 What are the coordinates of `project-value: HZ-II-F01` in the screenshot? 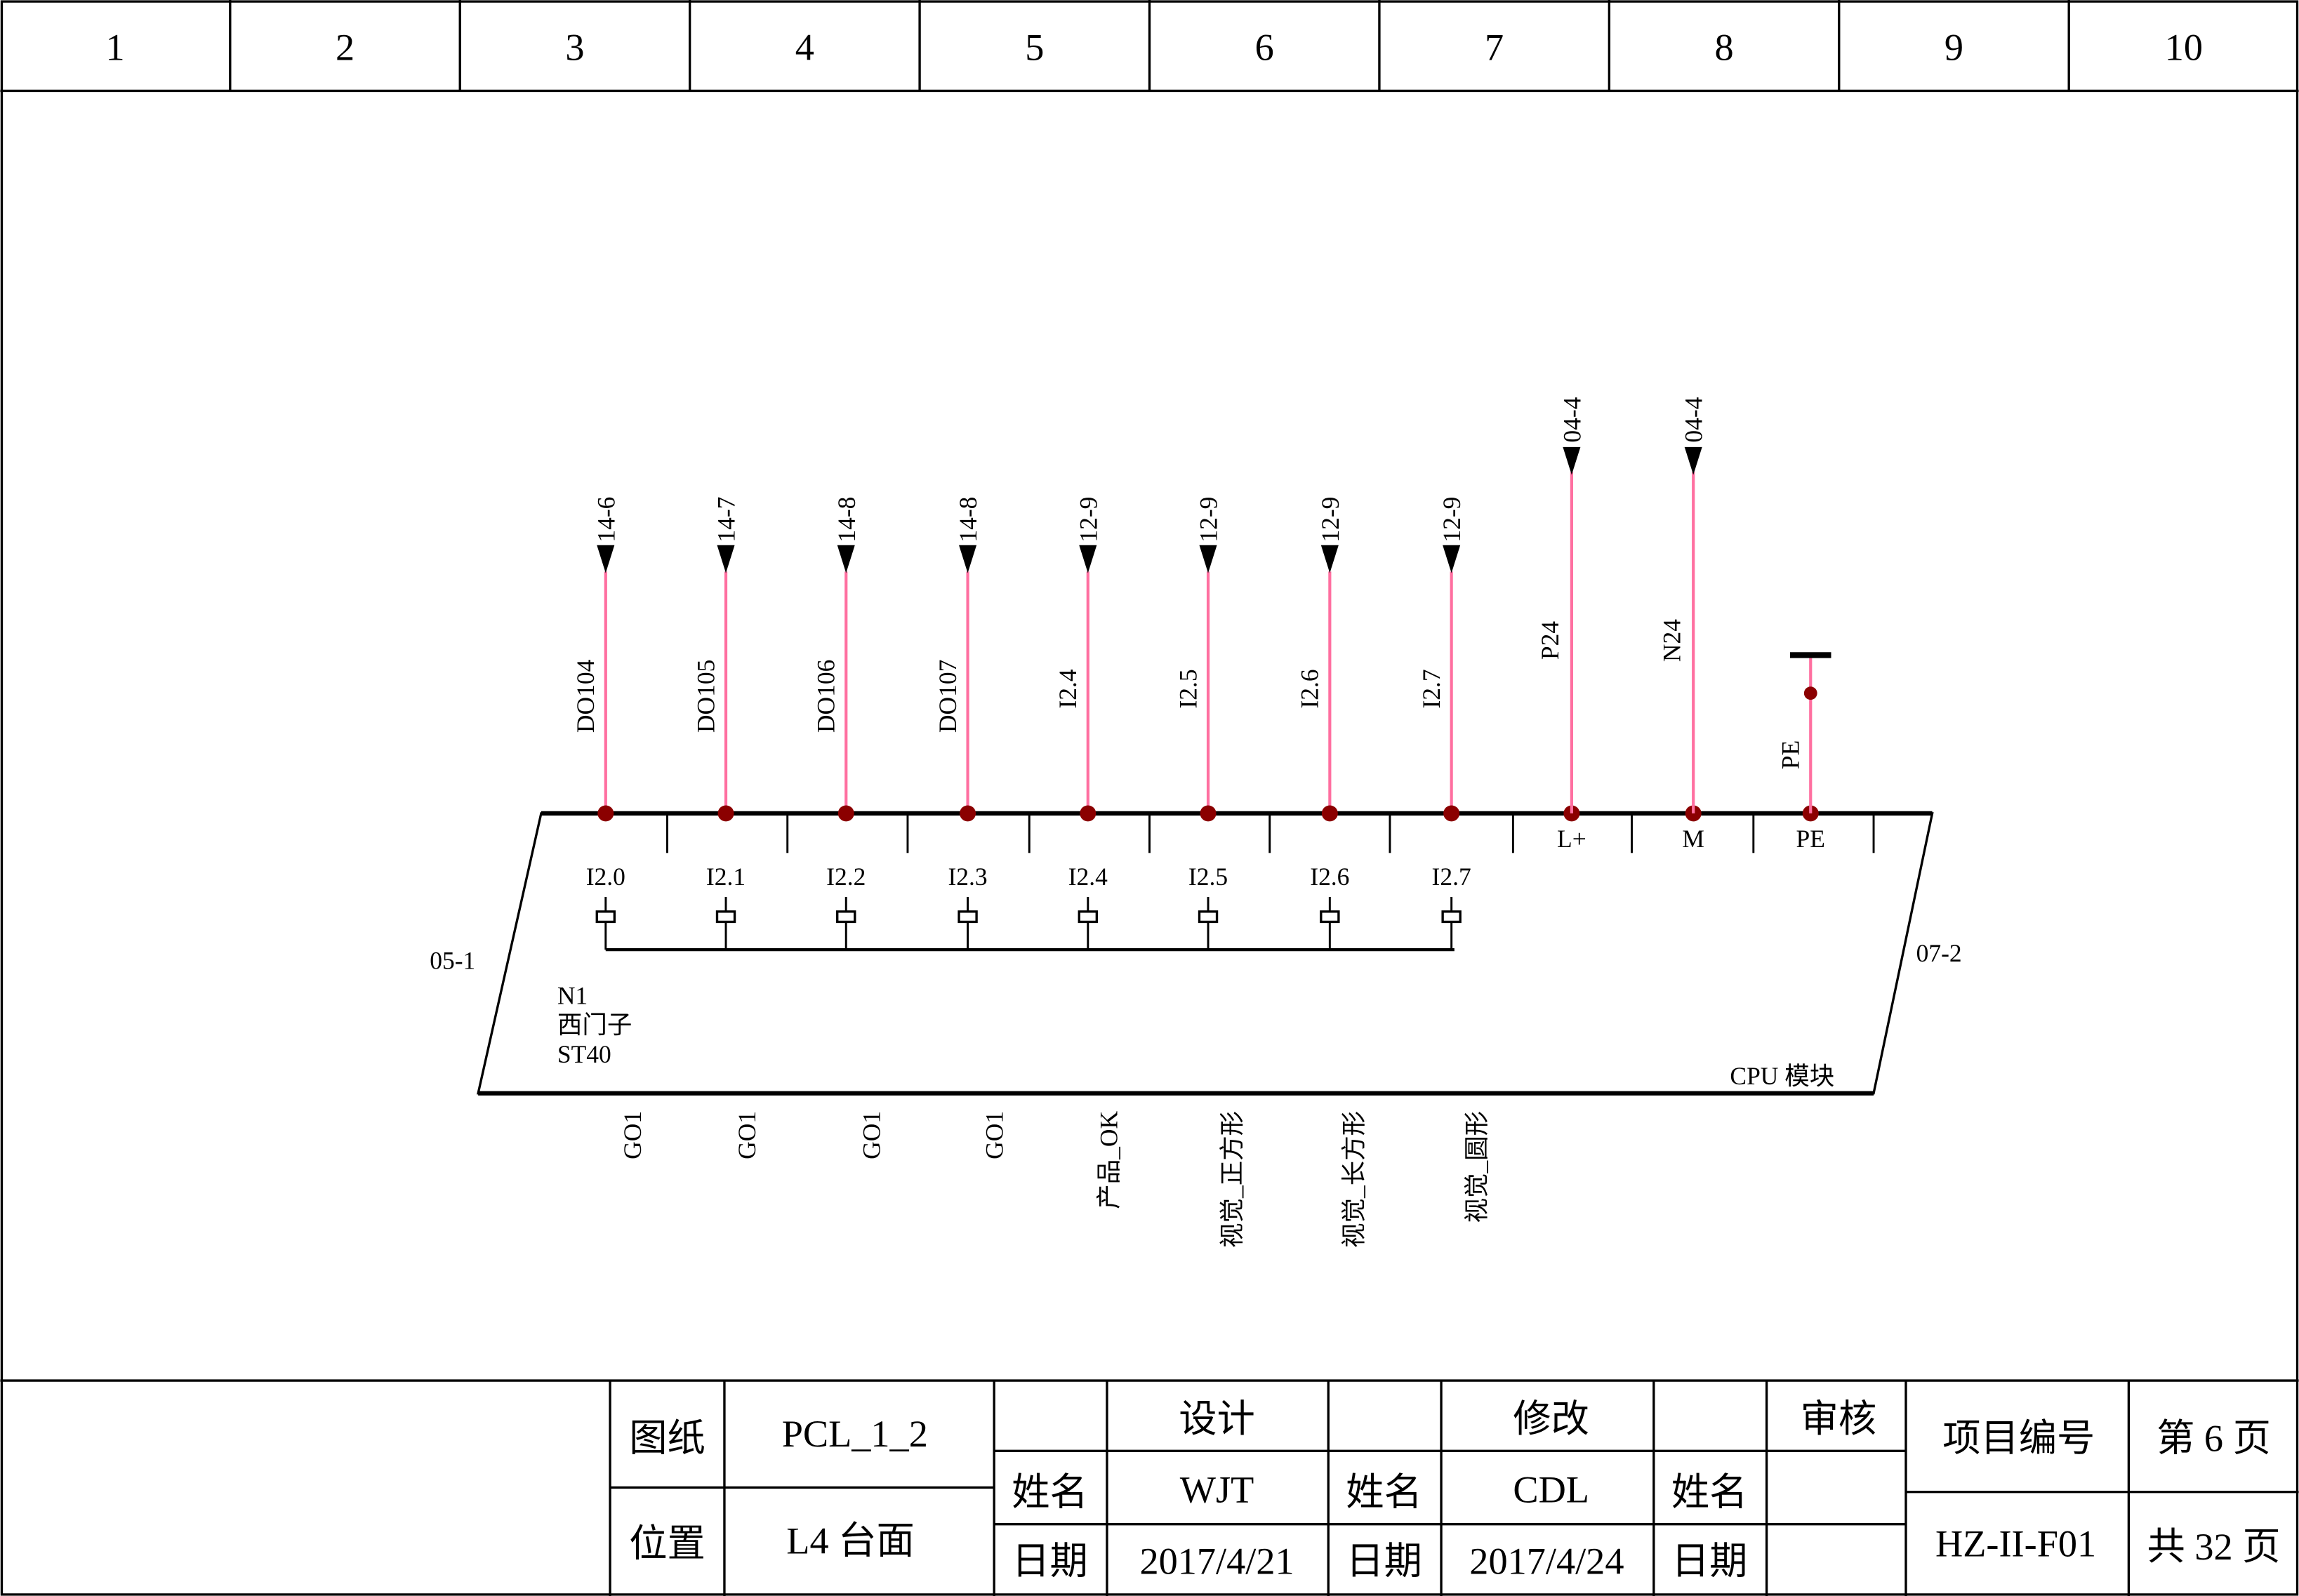 It's located at (2016, 1544).